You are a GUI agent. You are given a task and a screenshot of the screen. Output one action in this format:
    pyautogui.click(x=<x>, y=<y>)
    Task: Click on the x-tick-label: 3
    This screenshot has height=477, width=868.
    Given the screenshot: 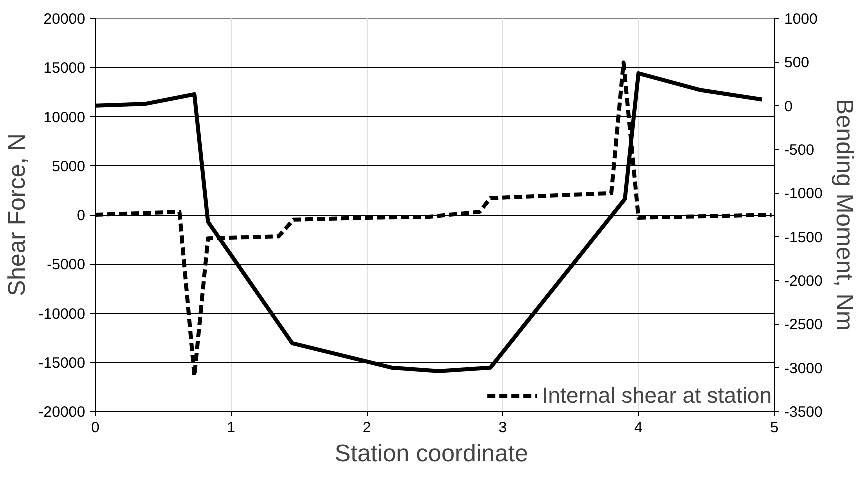 What is the action you would take?
    pyautogui.click(x=503, y=428)
    